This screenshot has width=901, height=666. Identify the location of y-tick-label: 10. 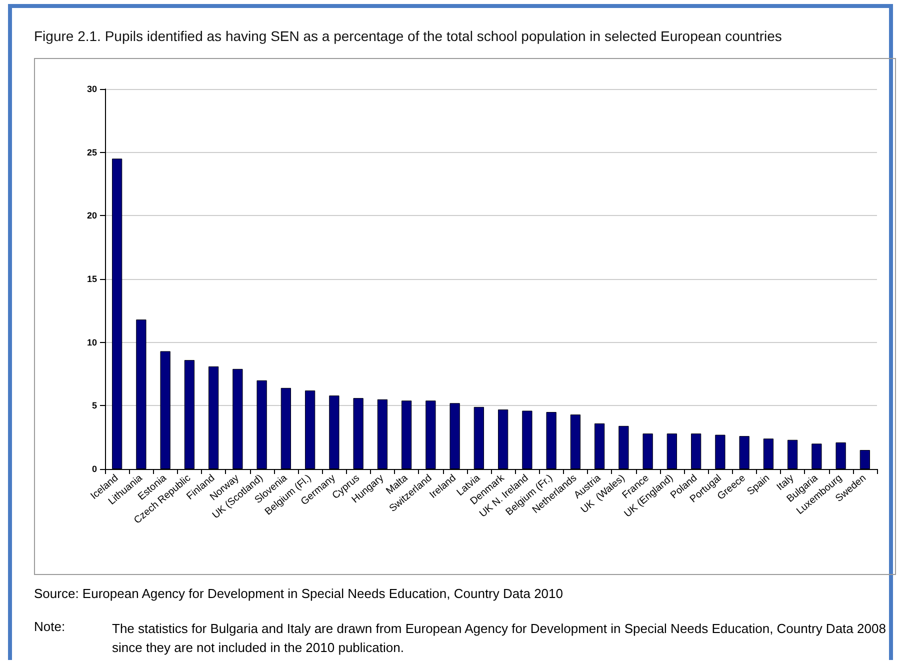
(91, 342).